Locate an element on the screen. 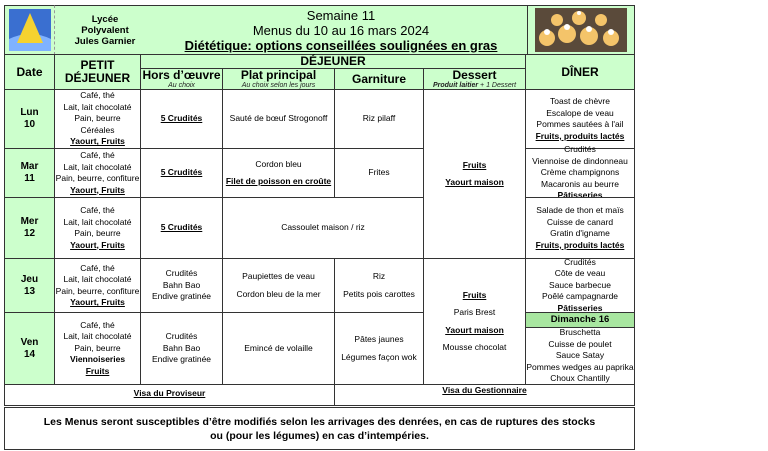  dinner-cell-line: Côte de veau is located at coordinates (580, 273).